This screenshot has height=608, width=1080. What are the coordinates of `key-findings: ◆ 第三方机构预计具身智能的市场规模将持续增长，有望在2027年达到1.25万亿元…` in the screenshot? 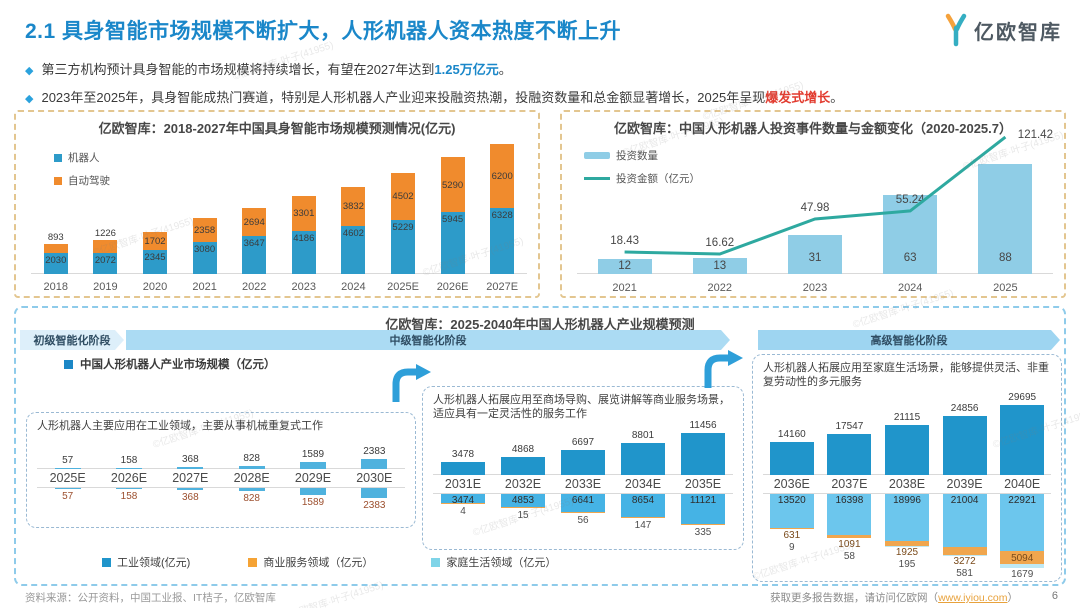 It's located at (434, 87).